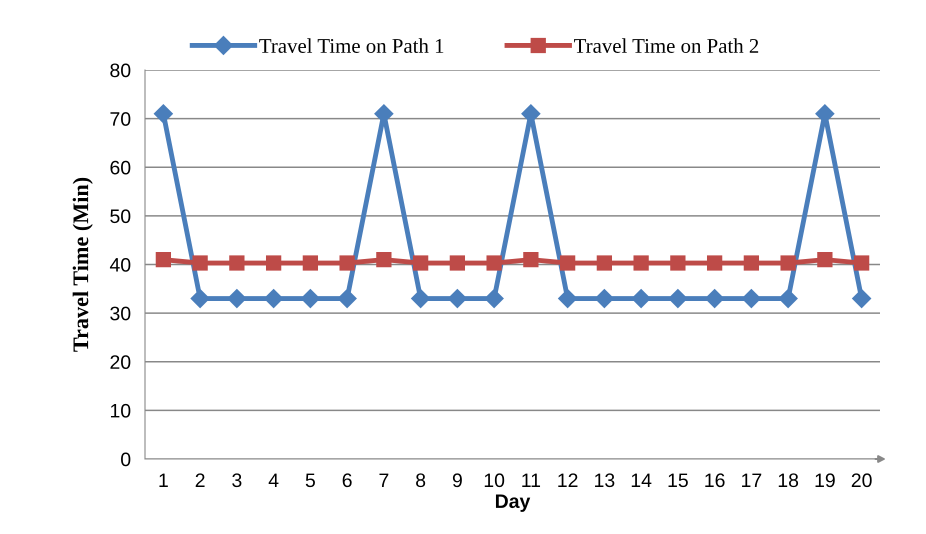 This screenshot has width=926, height=534. I want to click on y-tick-label: 40, so click(120, 265).